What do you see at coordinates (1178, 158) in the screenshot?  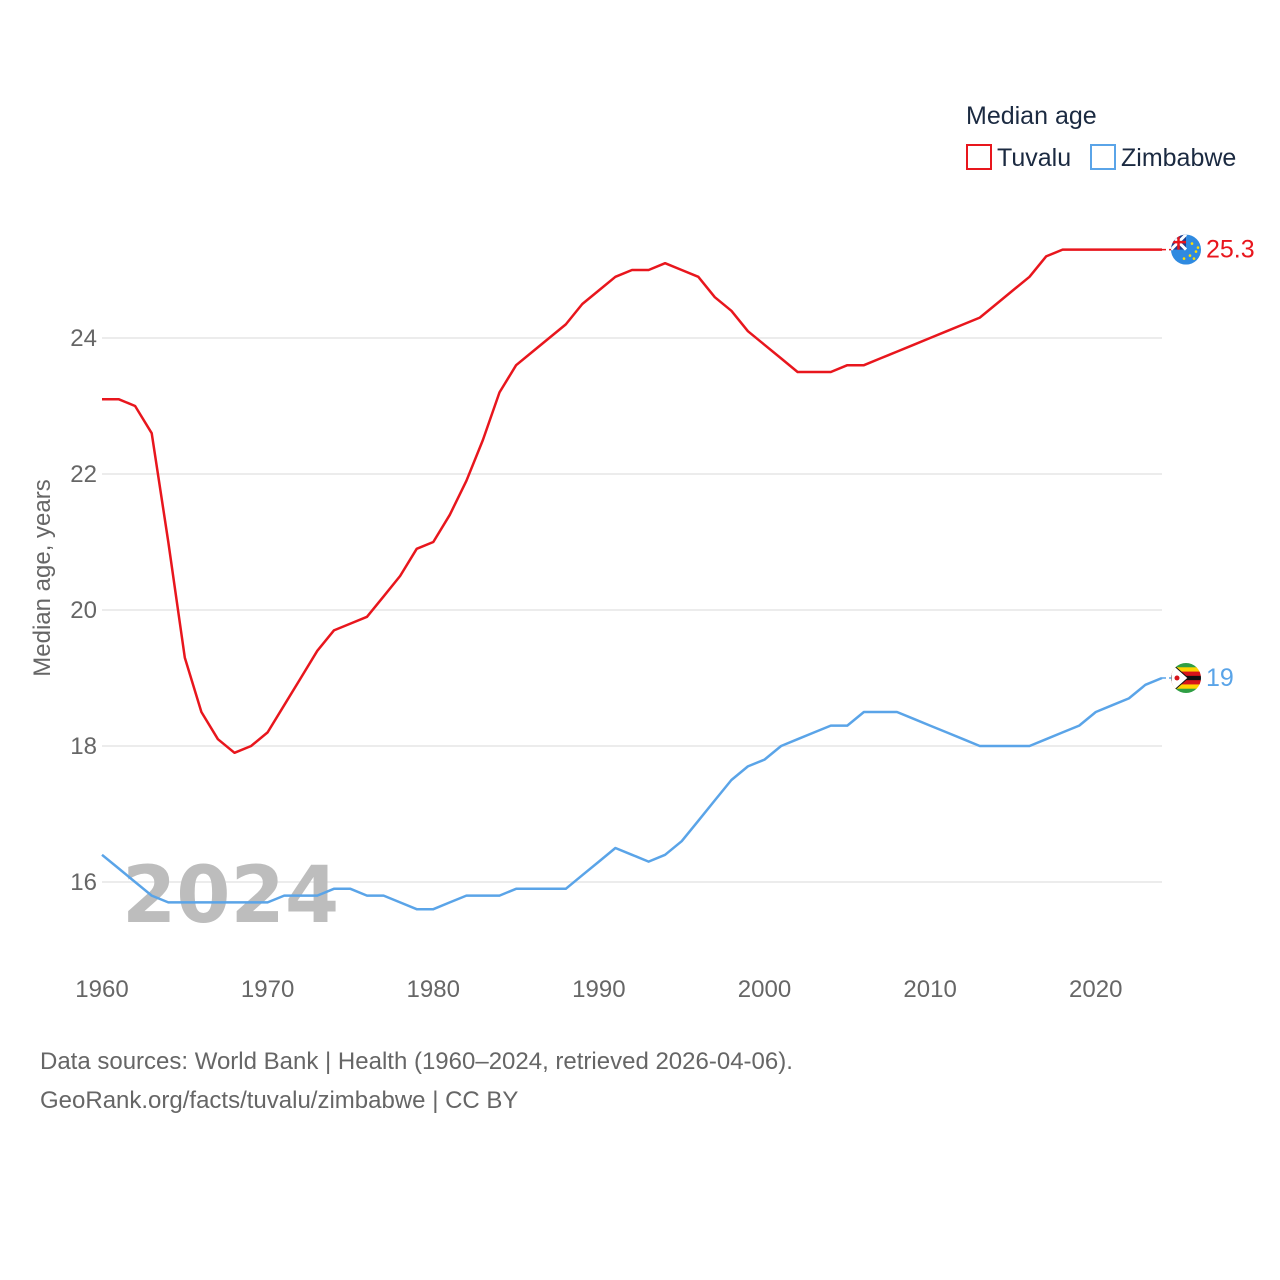 I see `legend-label-zimbabwe: Zimbabwe` at bounding box center [1178, 158].